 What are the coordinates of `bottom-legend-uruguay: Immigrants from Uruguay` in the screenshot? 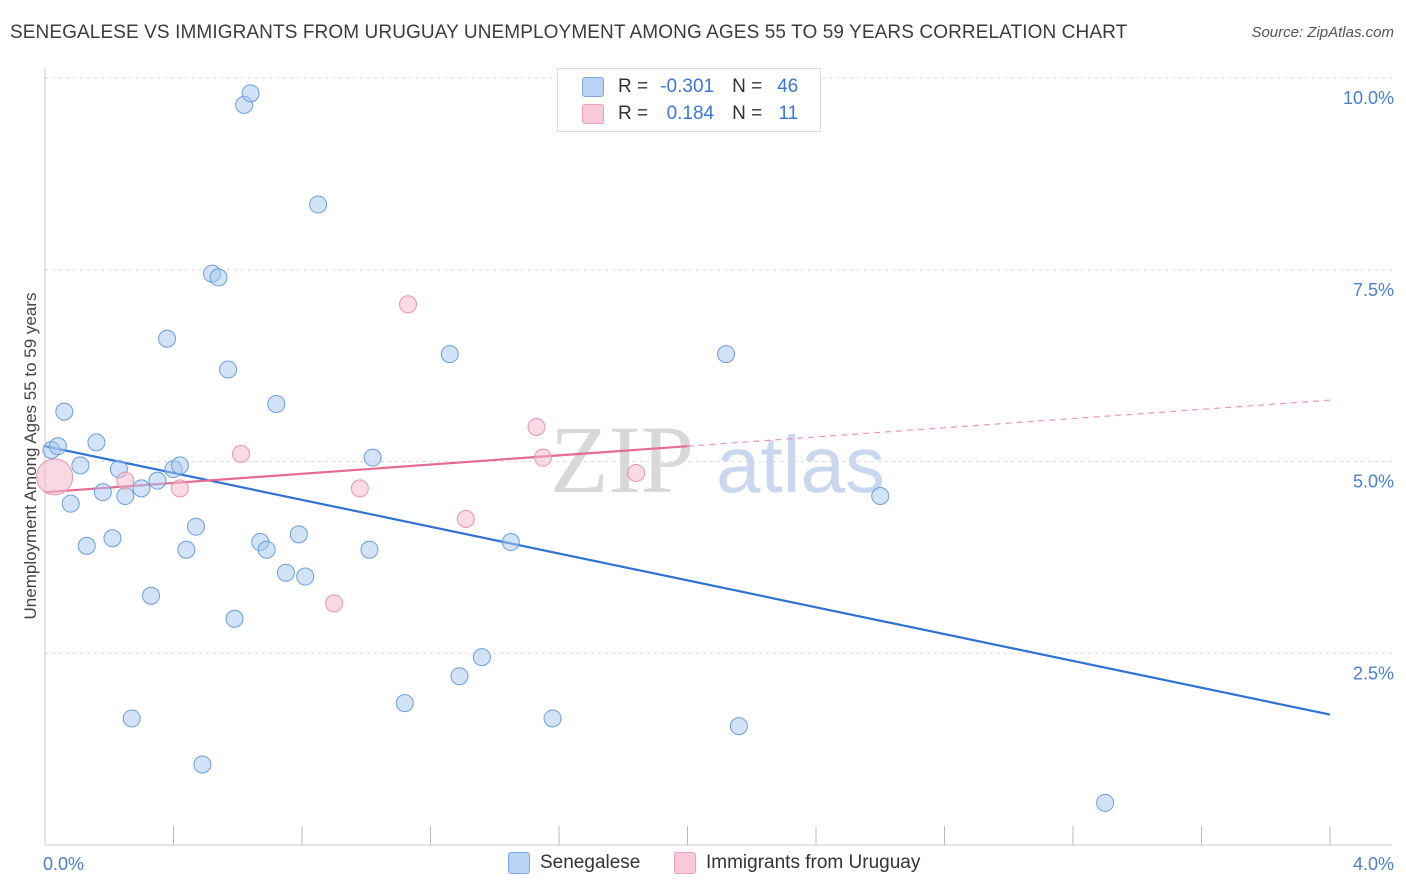 It's located at (797, 863).